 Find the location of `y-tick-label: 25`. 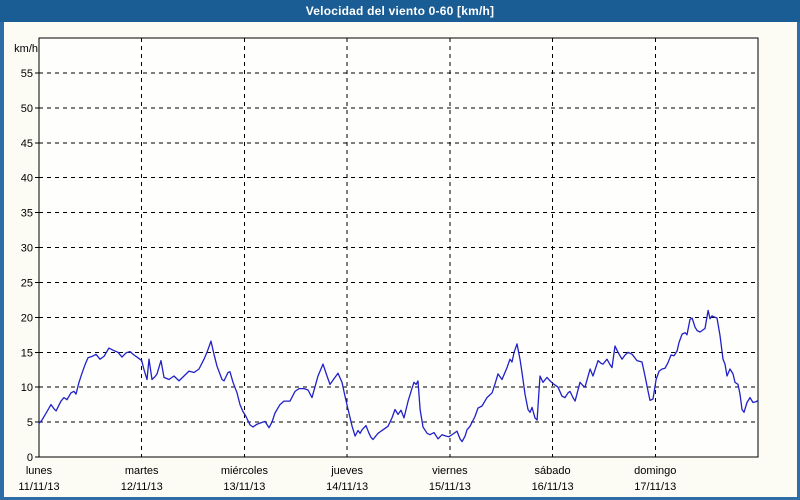

y-tick-label: 25 is located at coordinates (27, 283).